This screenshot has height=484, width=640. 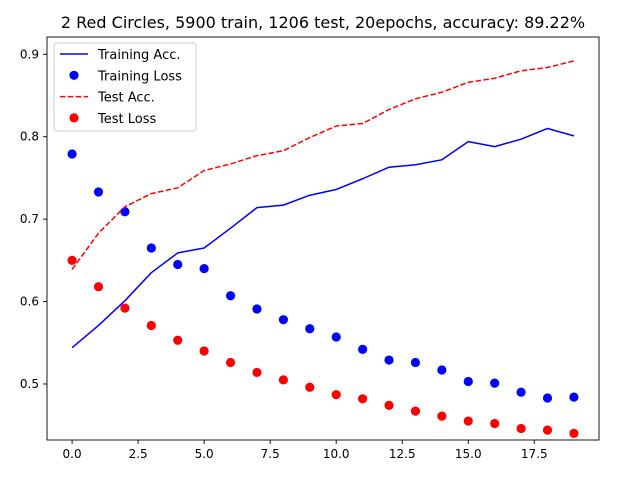 What do you see at coordinates (204, 454) in the screenshot?
I see `x-tick-label: 5.0` at bounding box center [204, 454].